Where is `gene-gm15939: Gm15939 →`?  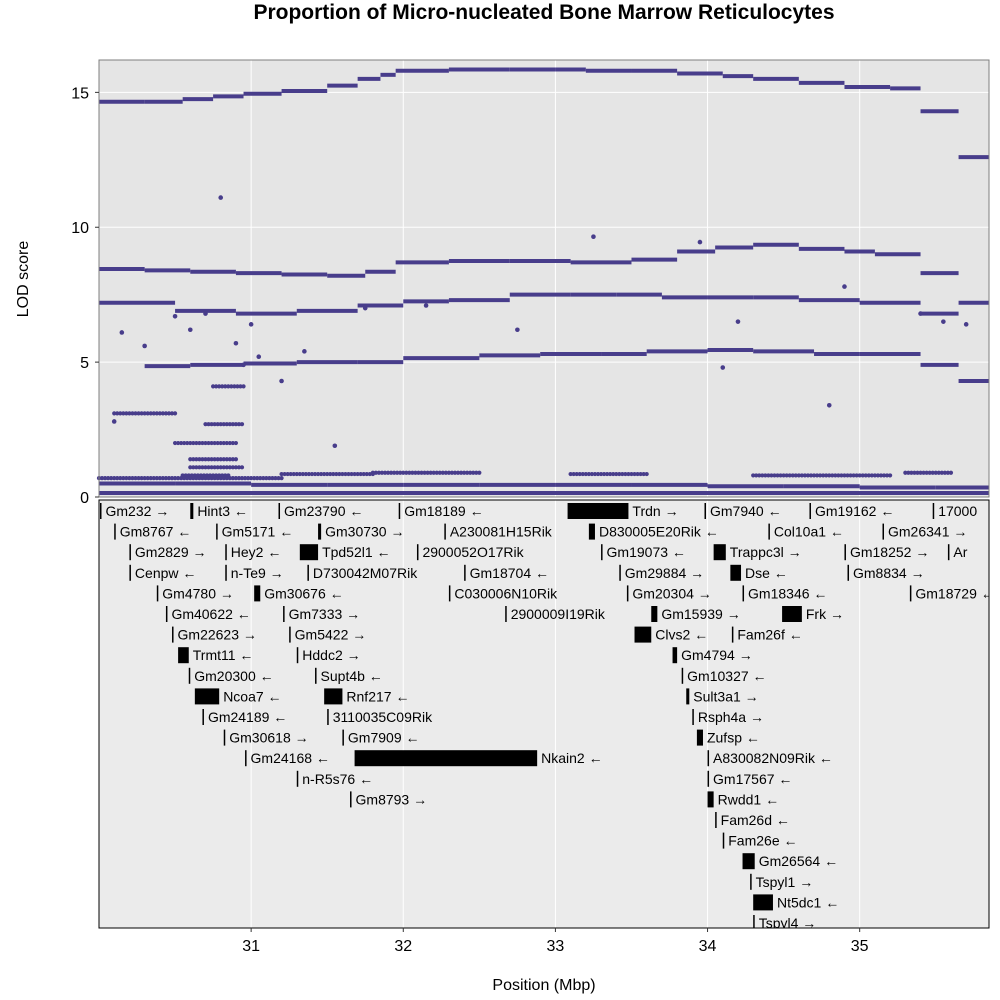 gene-gm15939: Gm15939 → is located at coordinates (696, 614).